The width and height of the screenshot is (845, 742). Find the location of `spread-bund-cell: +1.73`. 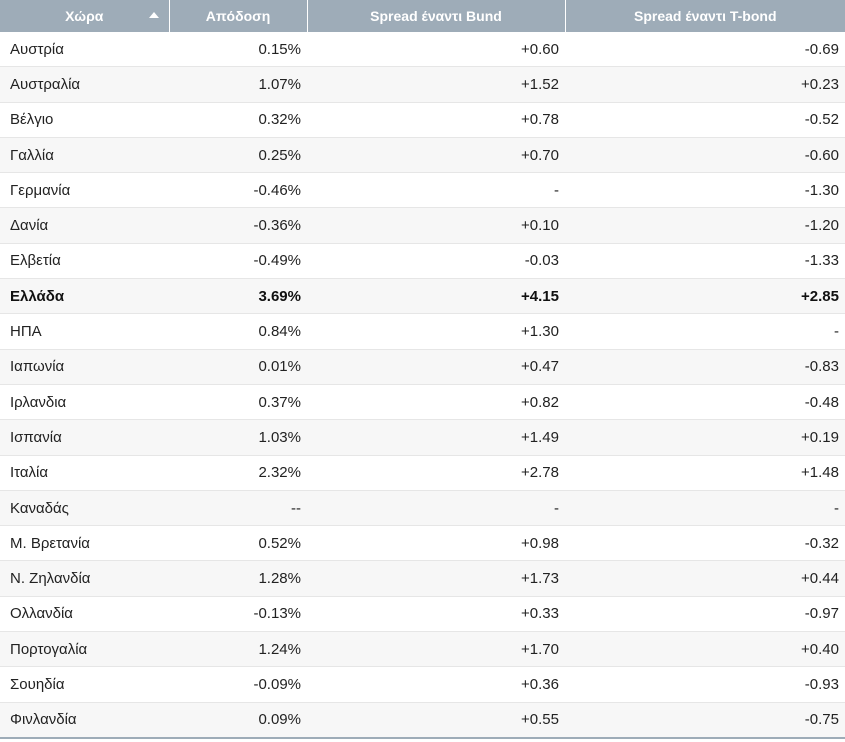

spread-bund-cell: +1.73 is located at coordinates (436, 578).